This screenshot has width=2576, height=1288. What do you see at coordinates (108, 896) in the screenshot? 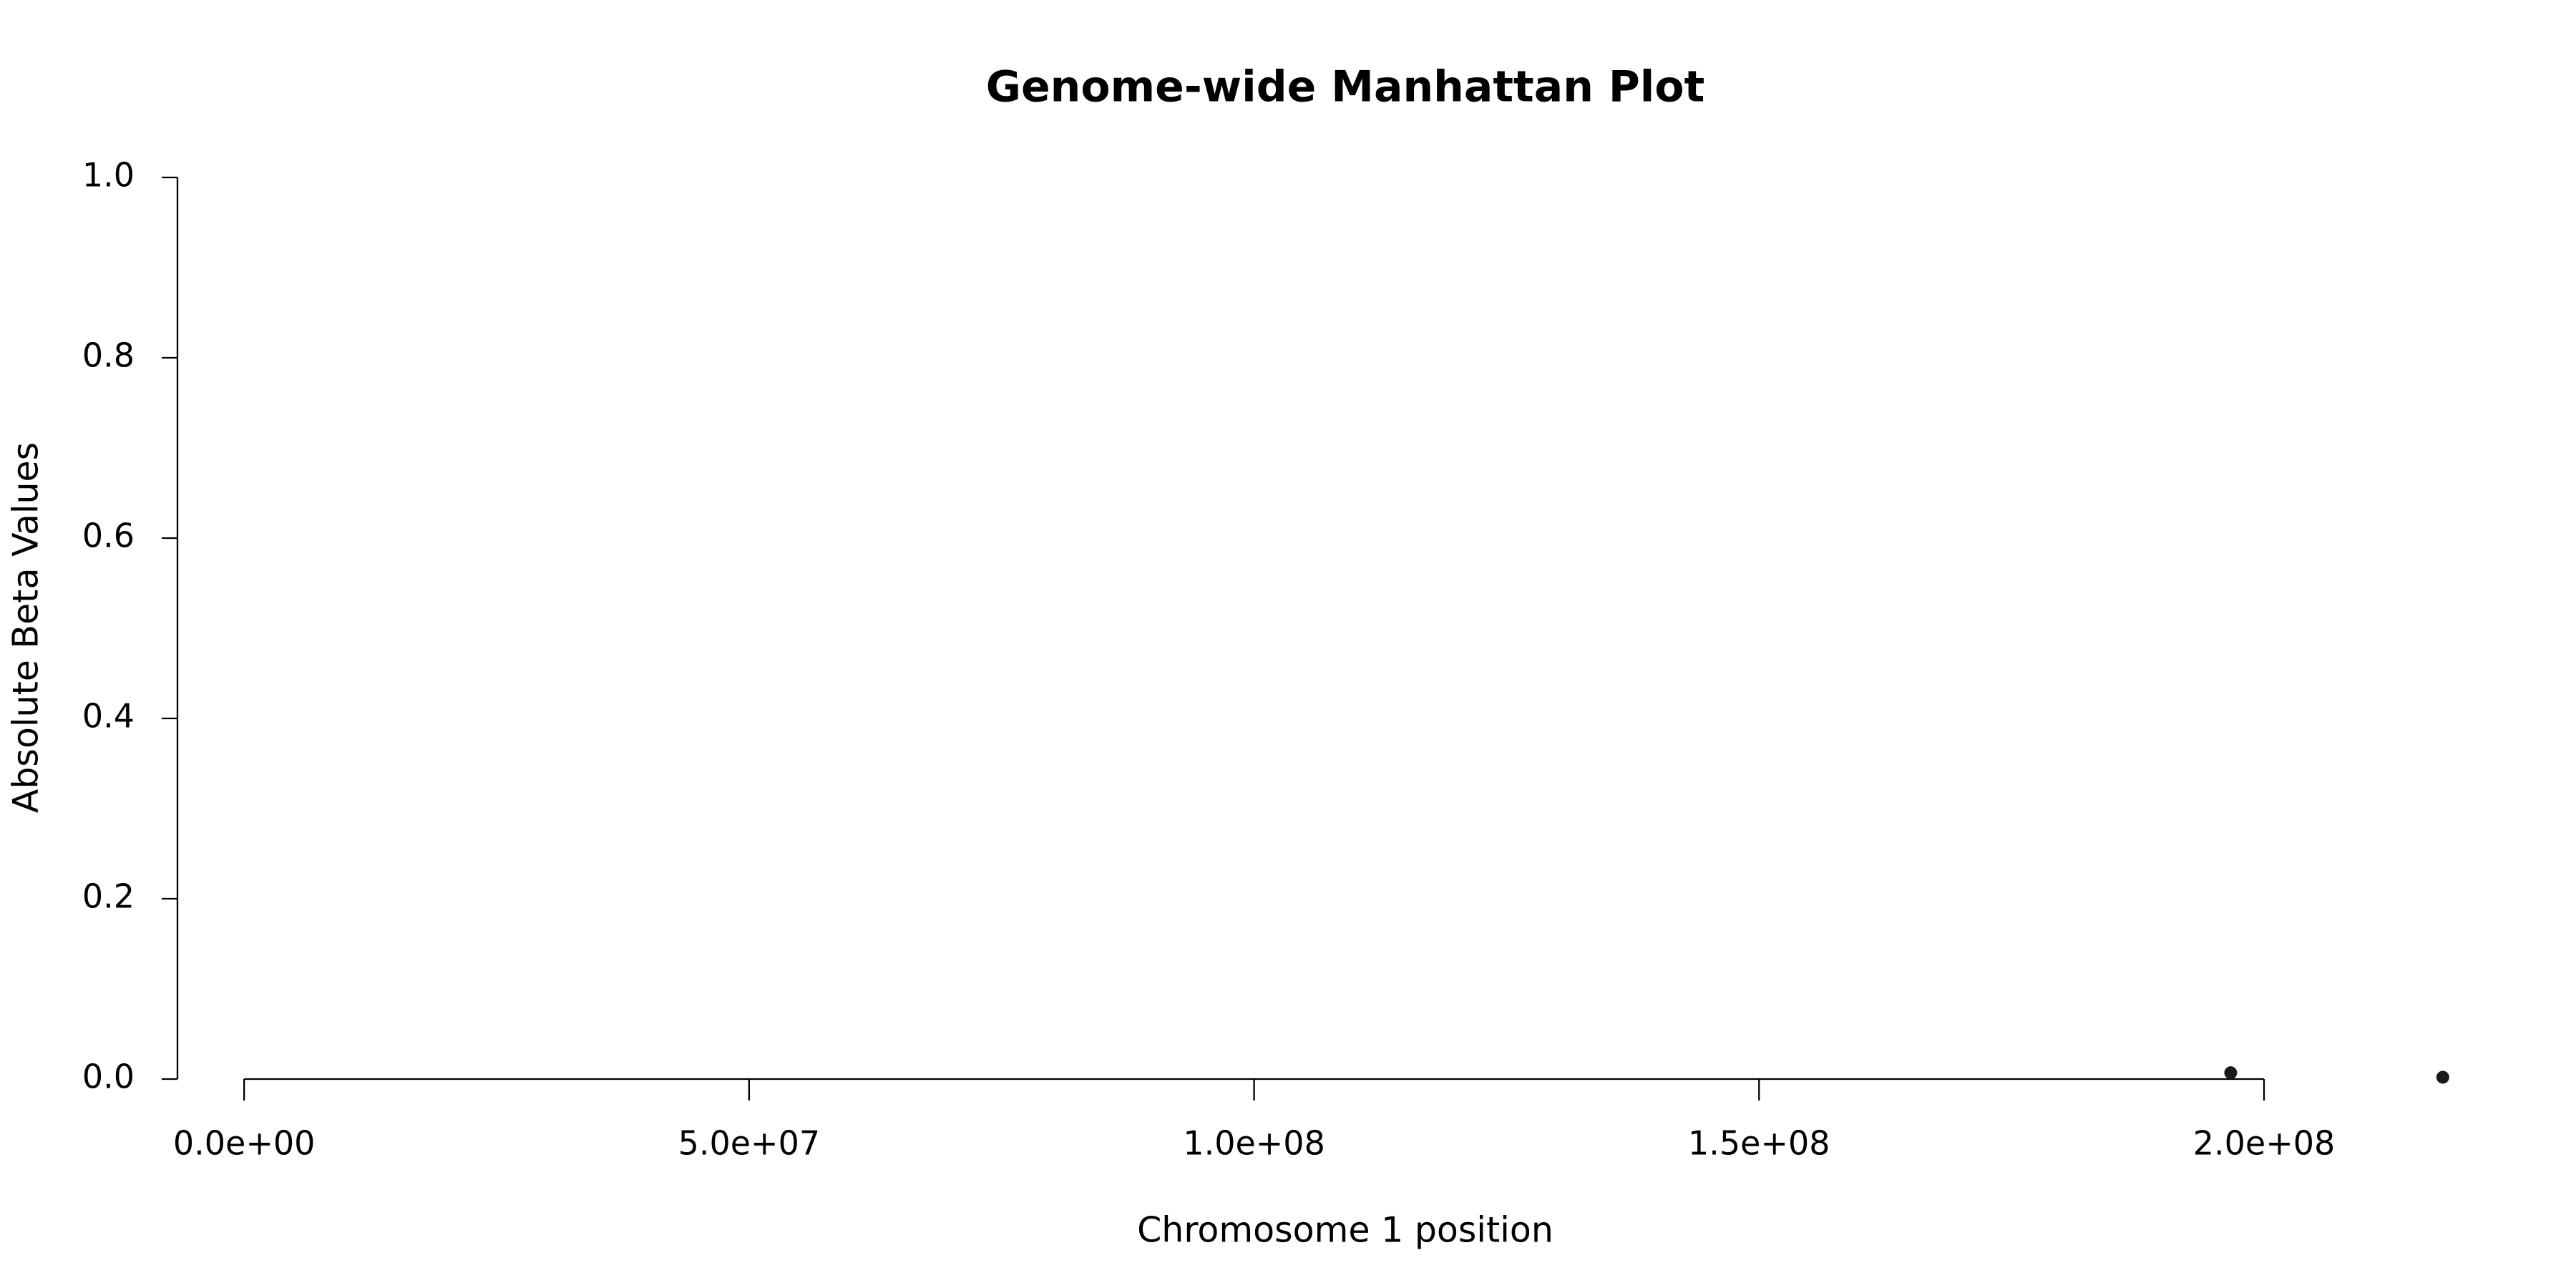
I see `y-tick-label: 0.2` at bounding box center [108, 896].